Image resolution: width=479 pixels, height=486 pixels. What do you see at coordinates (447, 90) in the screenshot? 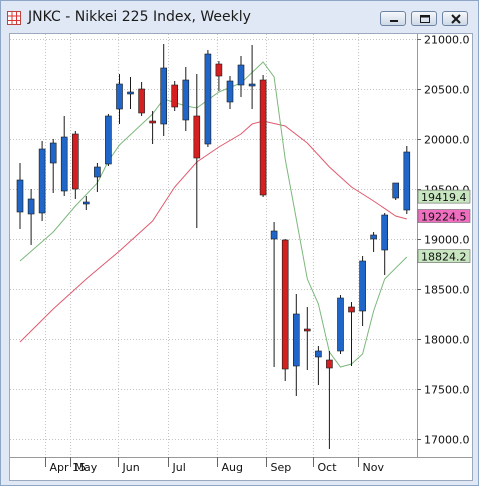
I see `y-tick-label: 20500.0` at bounding box center [447, 90].